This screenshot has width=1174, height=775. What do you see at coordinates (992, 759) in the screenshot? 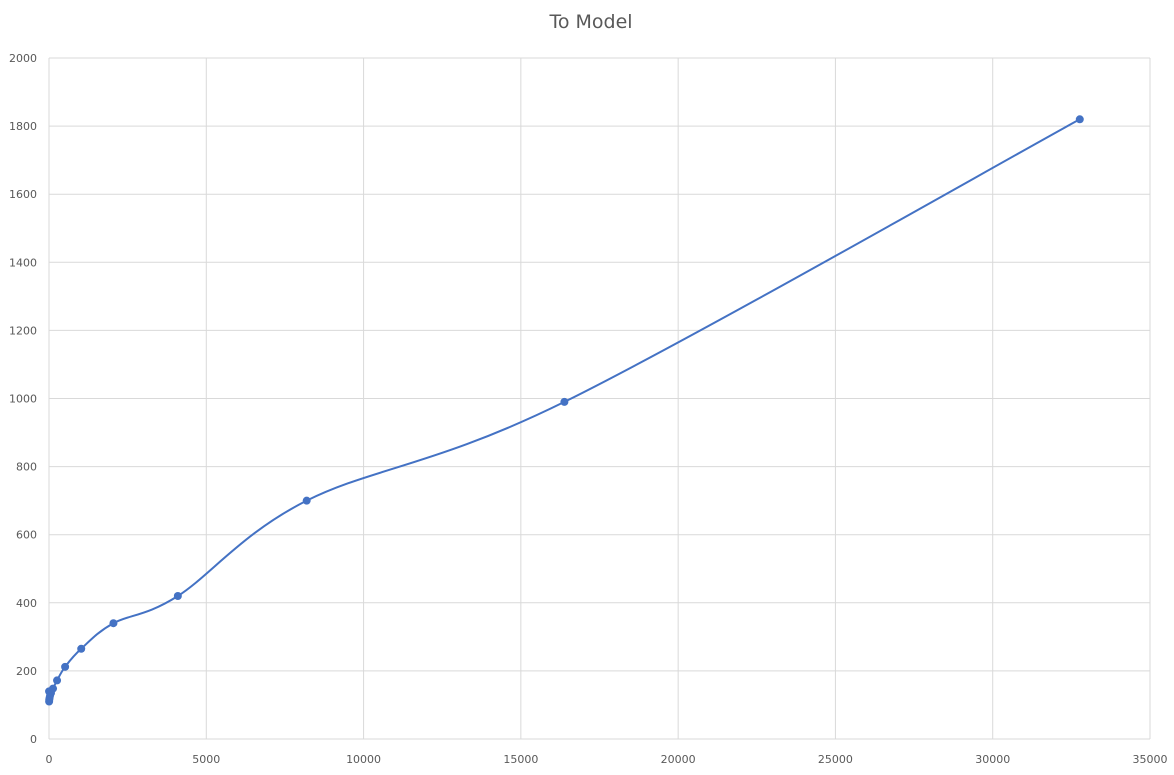
I see `x-tick-label: 30000` at bounding box center [992, 759].